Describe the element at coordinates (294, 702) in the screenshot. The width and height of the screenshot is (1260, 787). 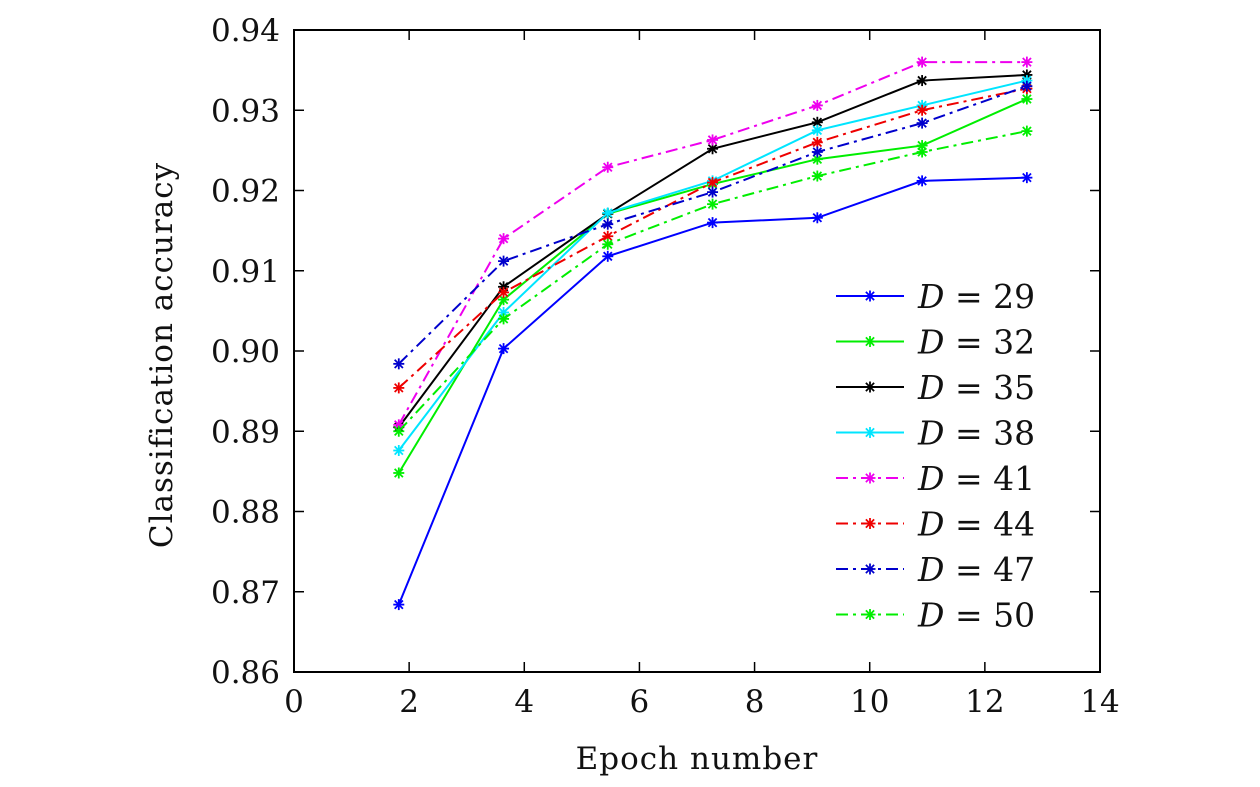
I see `x-tick-label: 0` at that location.